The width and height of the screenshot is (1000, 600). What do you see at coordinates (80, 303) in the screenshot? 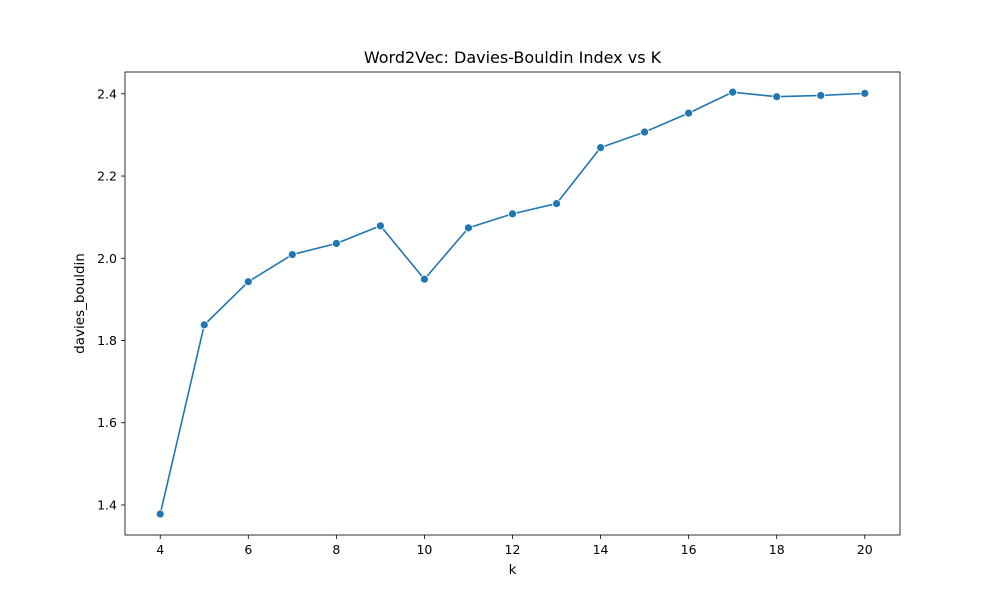
I see `y-axis-label: davies_bouldin` at bounding box center [80, 303].